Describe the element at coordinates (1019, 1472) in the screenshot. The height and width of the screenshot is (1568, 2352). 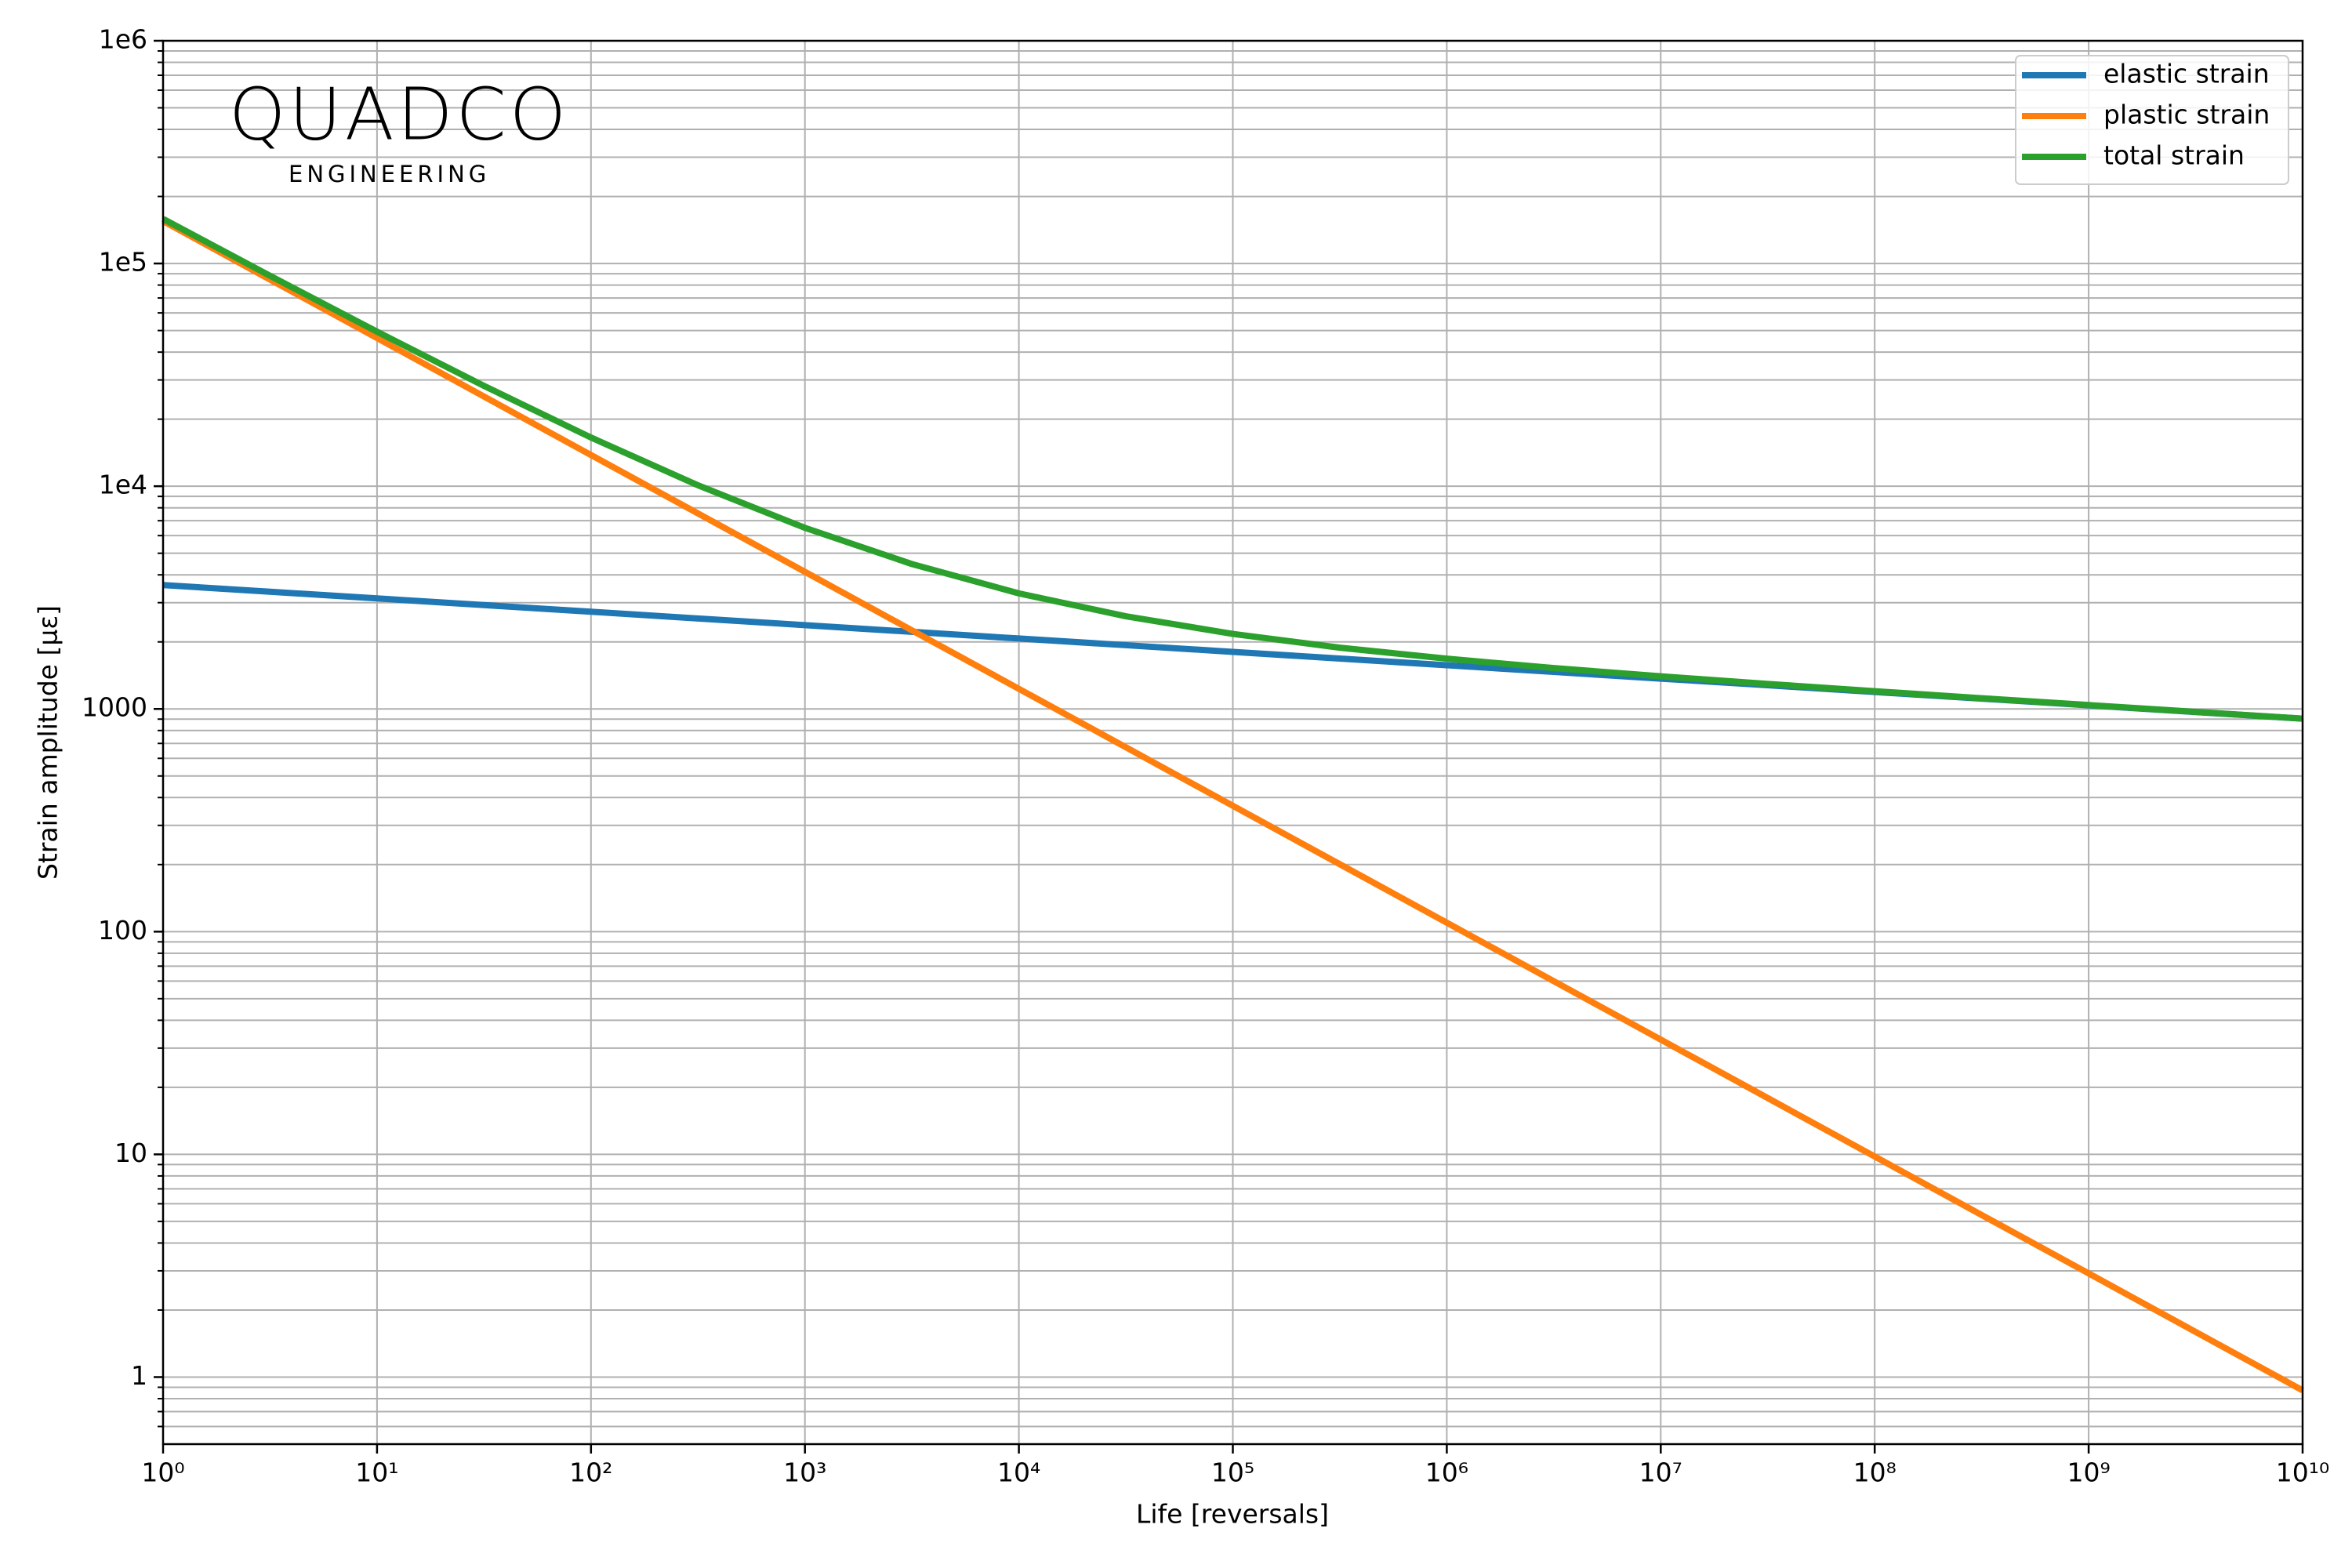
I see `x-tick-label: 10⁴` at that location.